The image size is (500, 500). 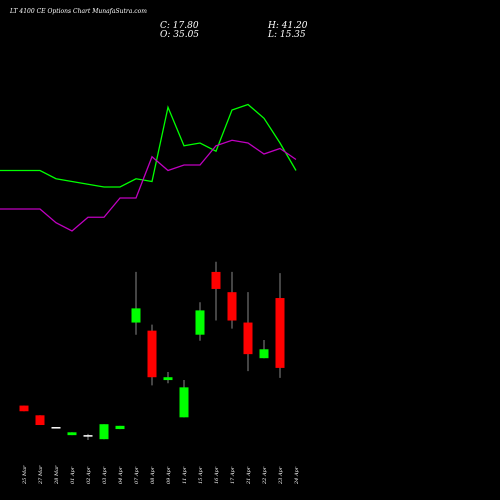 What do you see at coordinates (41, 475) in the screenshot?
I see `x-tick-label: 27 Mar` at bounding box center [41, 475].